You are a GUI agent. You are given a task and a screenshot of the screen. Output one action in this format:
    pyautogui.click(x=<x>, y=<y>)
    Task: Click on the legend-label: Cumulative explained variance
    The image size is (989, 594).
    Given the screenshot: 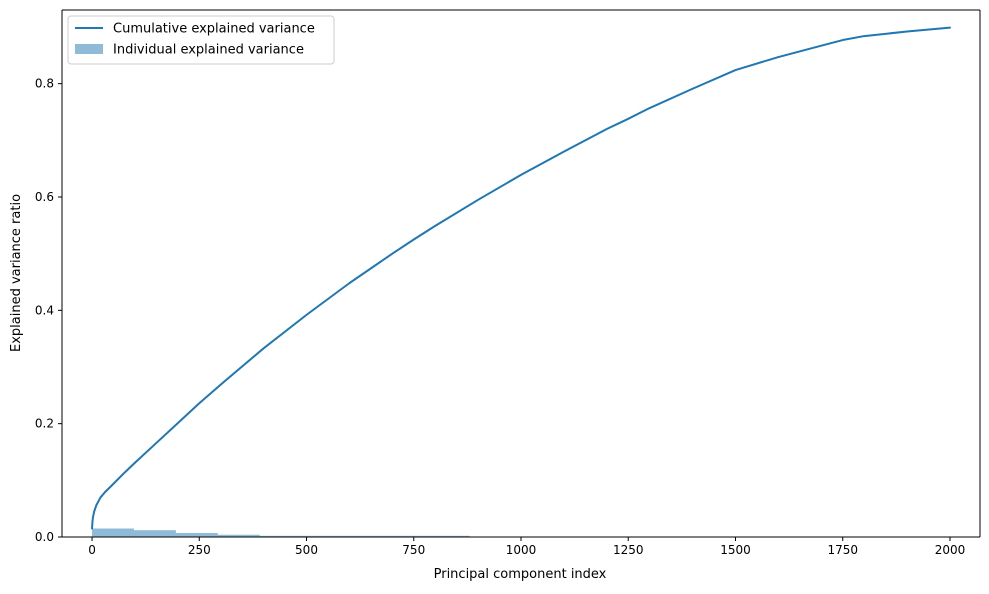 What is the action you would take?
    pyautogui.click(x=214, y=29)
    